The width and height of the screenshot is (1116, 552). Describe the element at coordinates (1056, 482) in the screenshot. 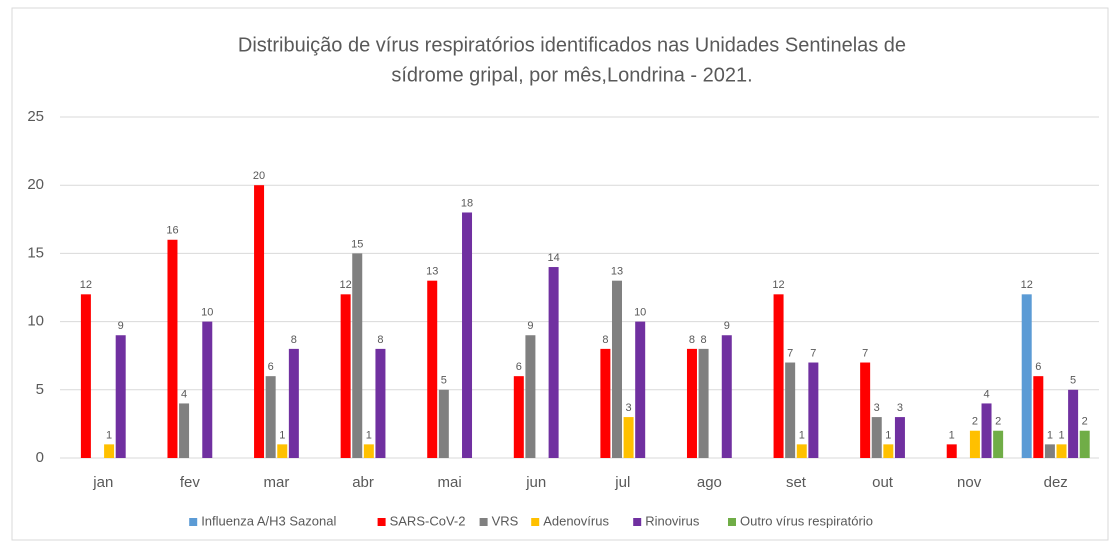

I see `x-tick-label: dez` at that location.